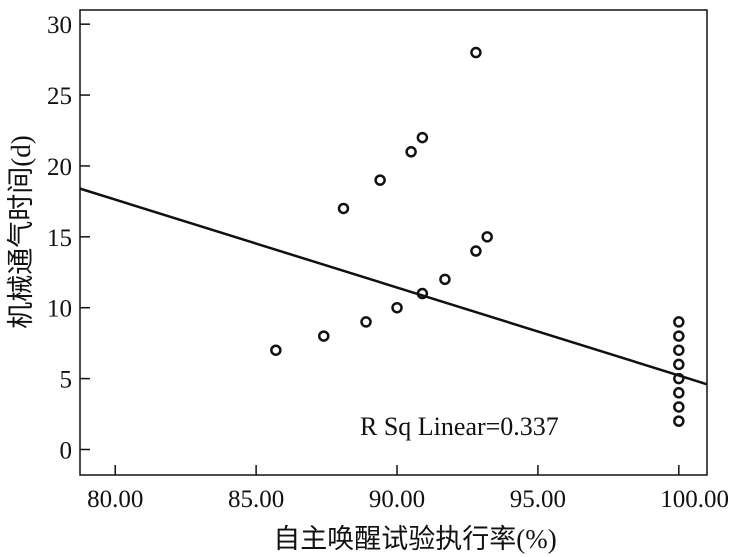 Image resolution: width=731 pixels, height=557 pixels. What do you see at coordinates (256, 499) in the screenshot?
I see `x-tick-label: 85.00` at bounding box center [256, 499].